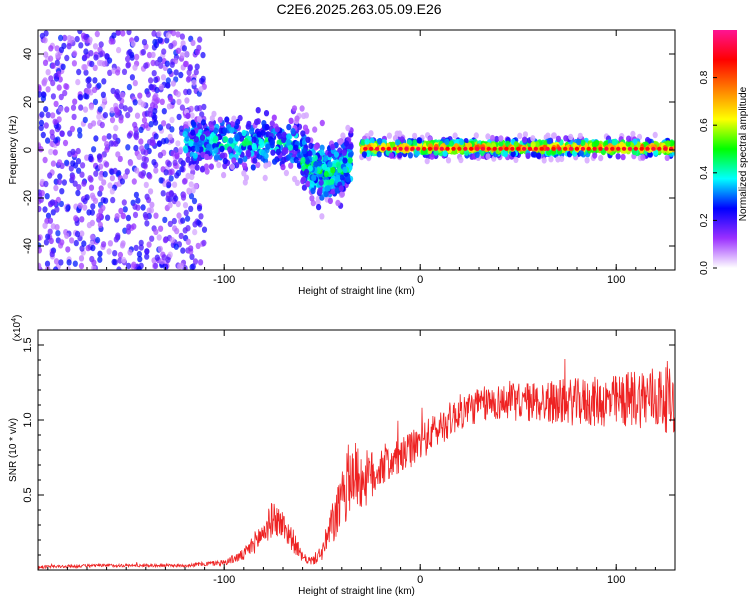  I want to click on x-tick-label: 0, so click(420, 580).